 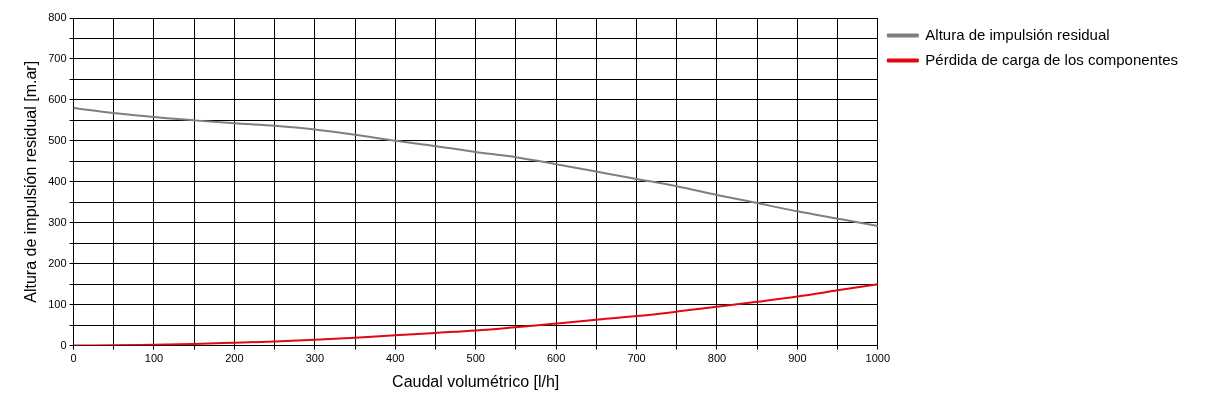 What do you see at coordinates (154, 358) in the screenshot?
I see `x-tick-label: 100` at bounding box center [154, 358].